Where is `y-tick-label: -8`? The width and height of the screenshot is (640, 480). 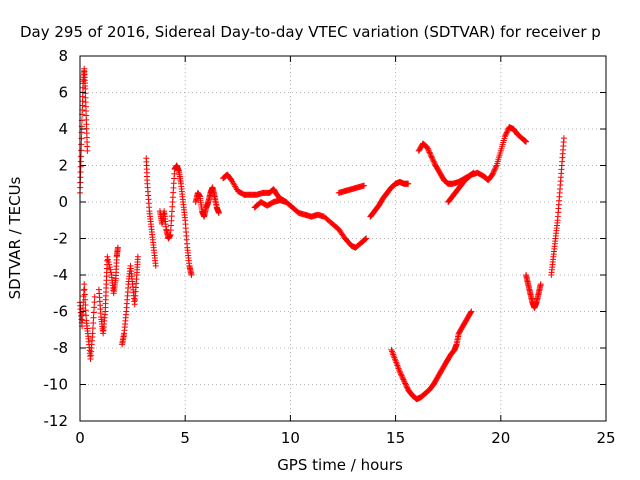
y-tick-label: -8 is located at coordinates (60, 348).